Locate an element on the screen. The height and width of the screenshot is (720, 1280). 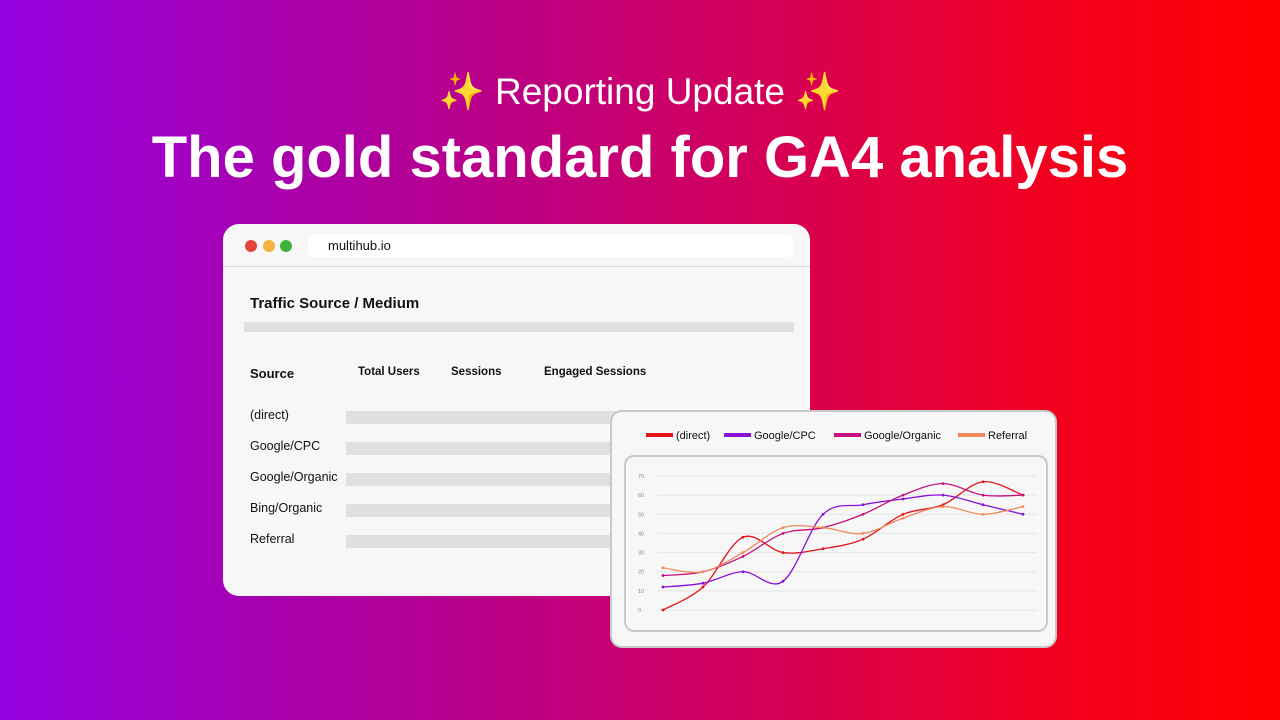
table-row-label: Bing/Organic is located at coordinates (286, 508).